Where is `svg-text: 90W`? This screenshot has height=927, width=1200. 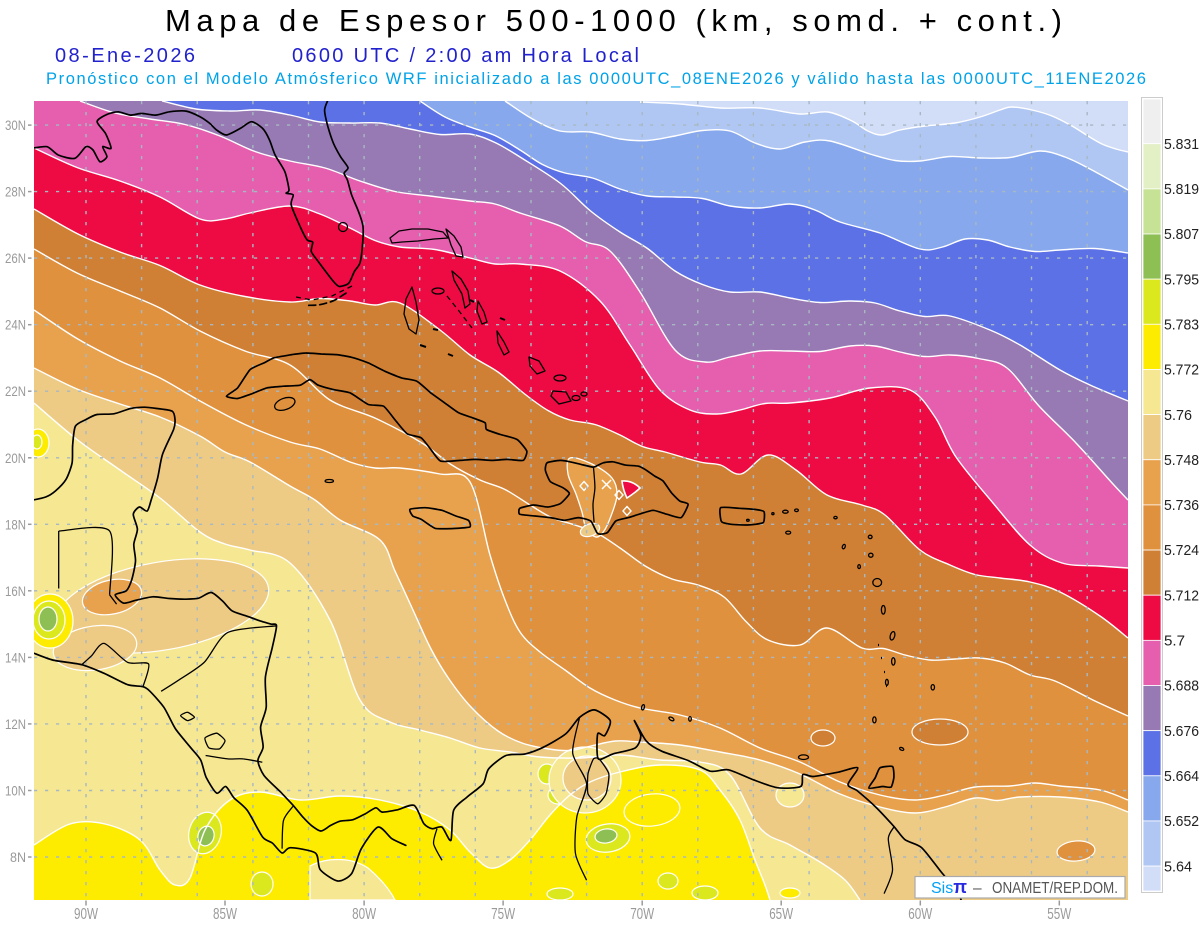 svg-text: 90W is located at coordinates (86, 914).